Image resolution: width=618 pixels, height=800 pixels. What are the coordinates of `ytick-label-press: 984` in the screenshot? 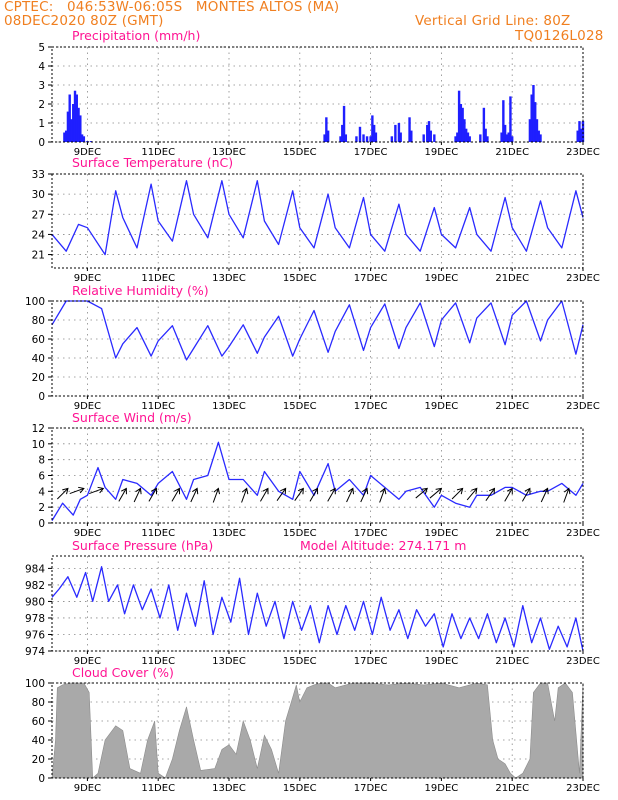 It's located at (35, 569).